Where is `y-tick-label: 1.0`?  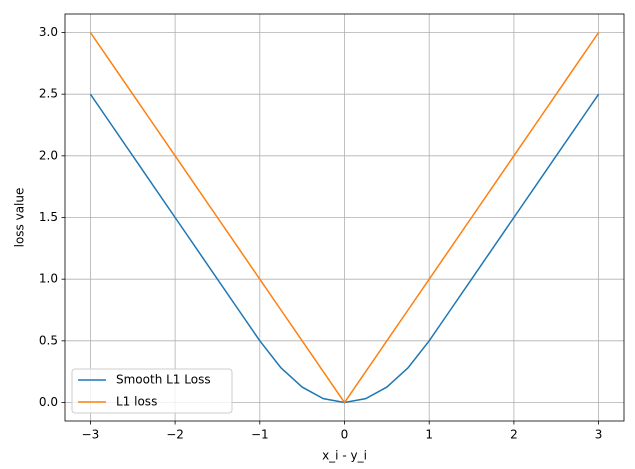
y-tick-label: 1.0 is located at coordinates (48, 279).